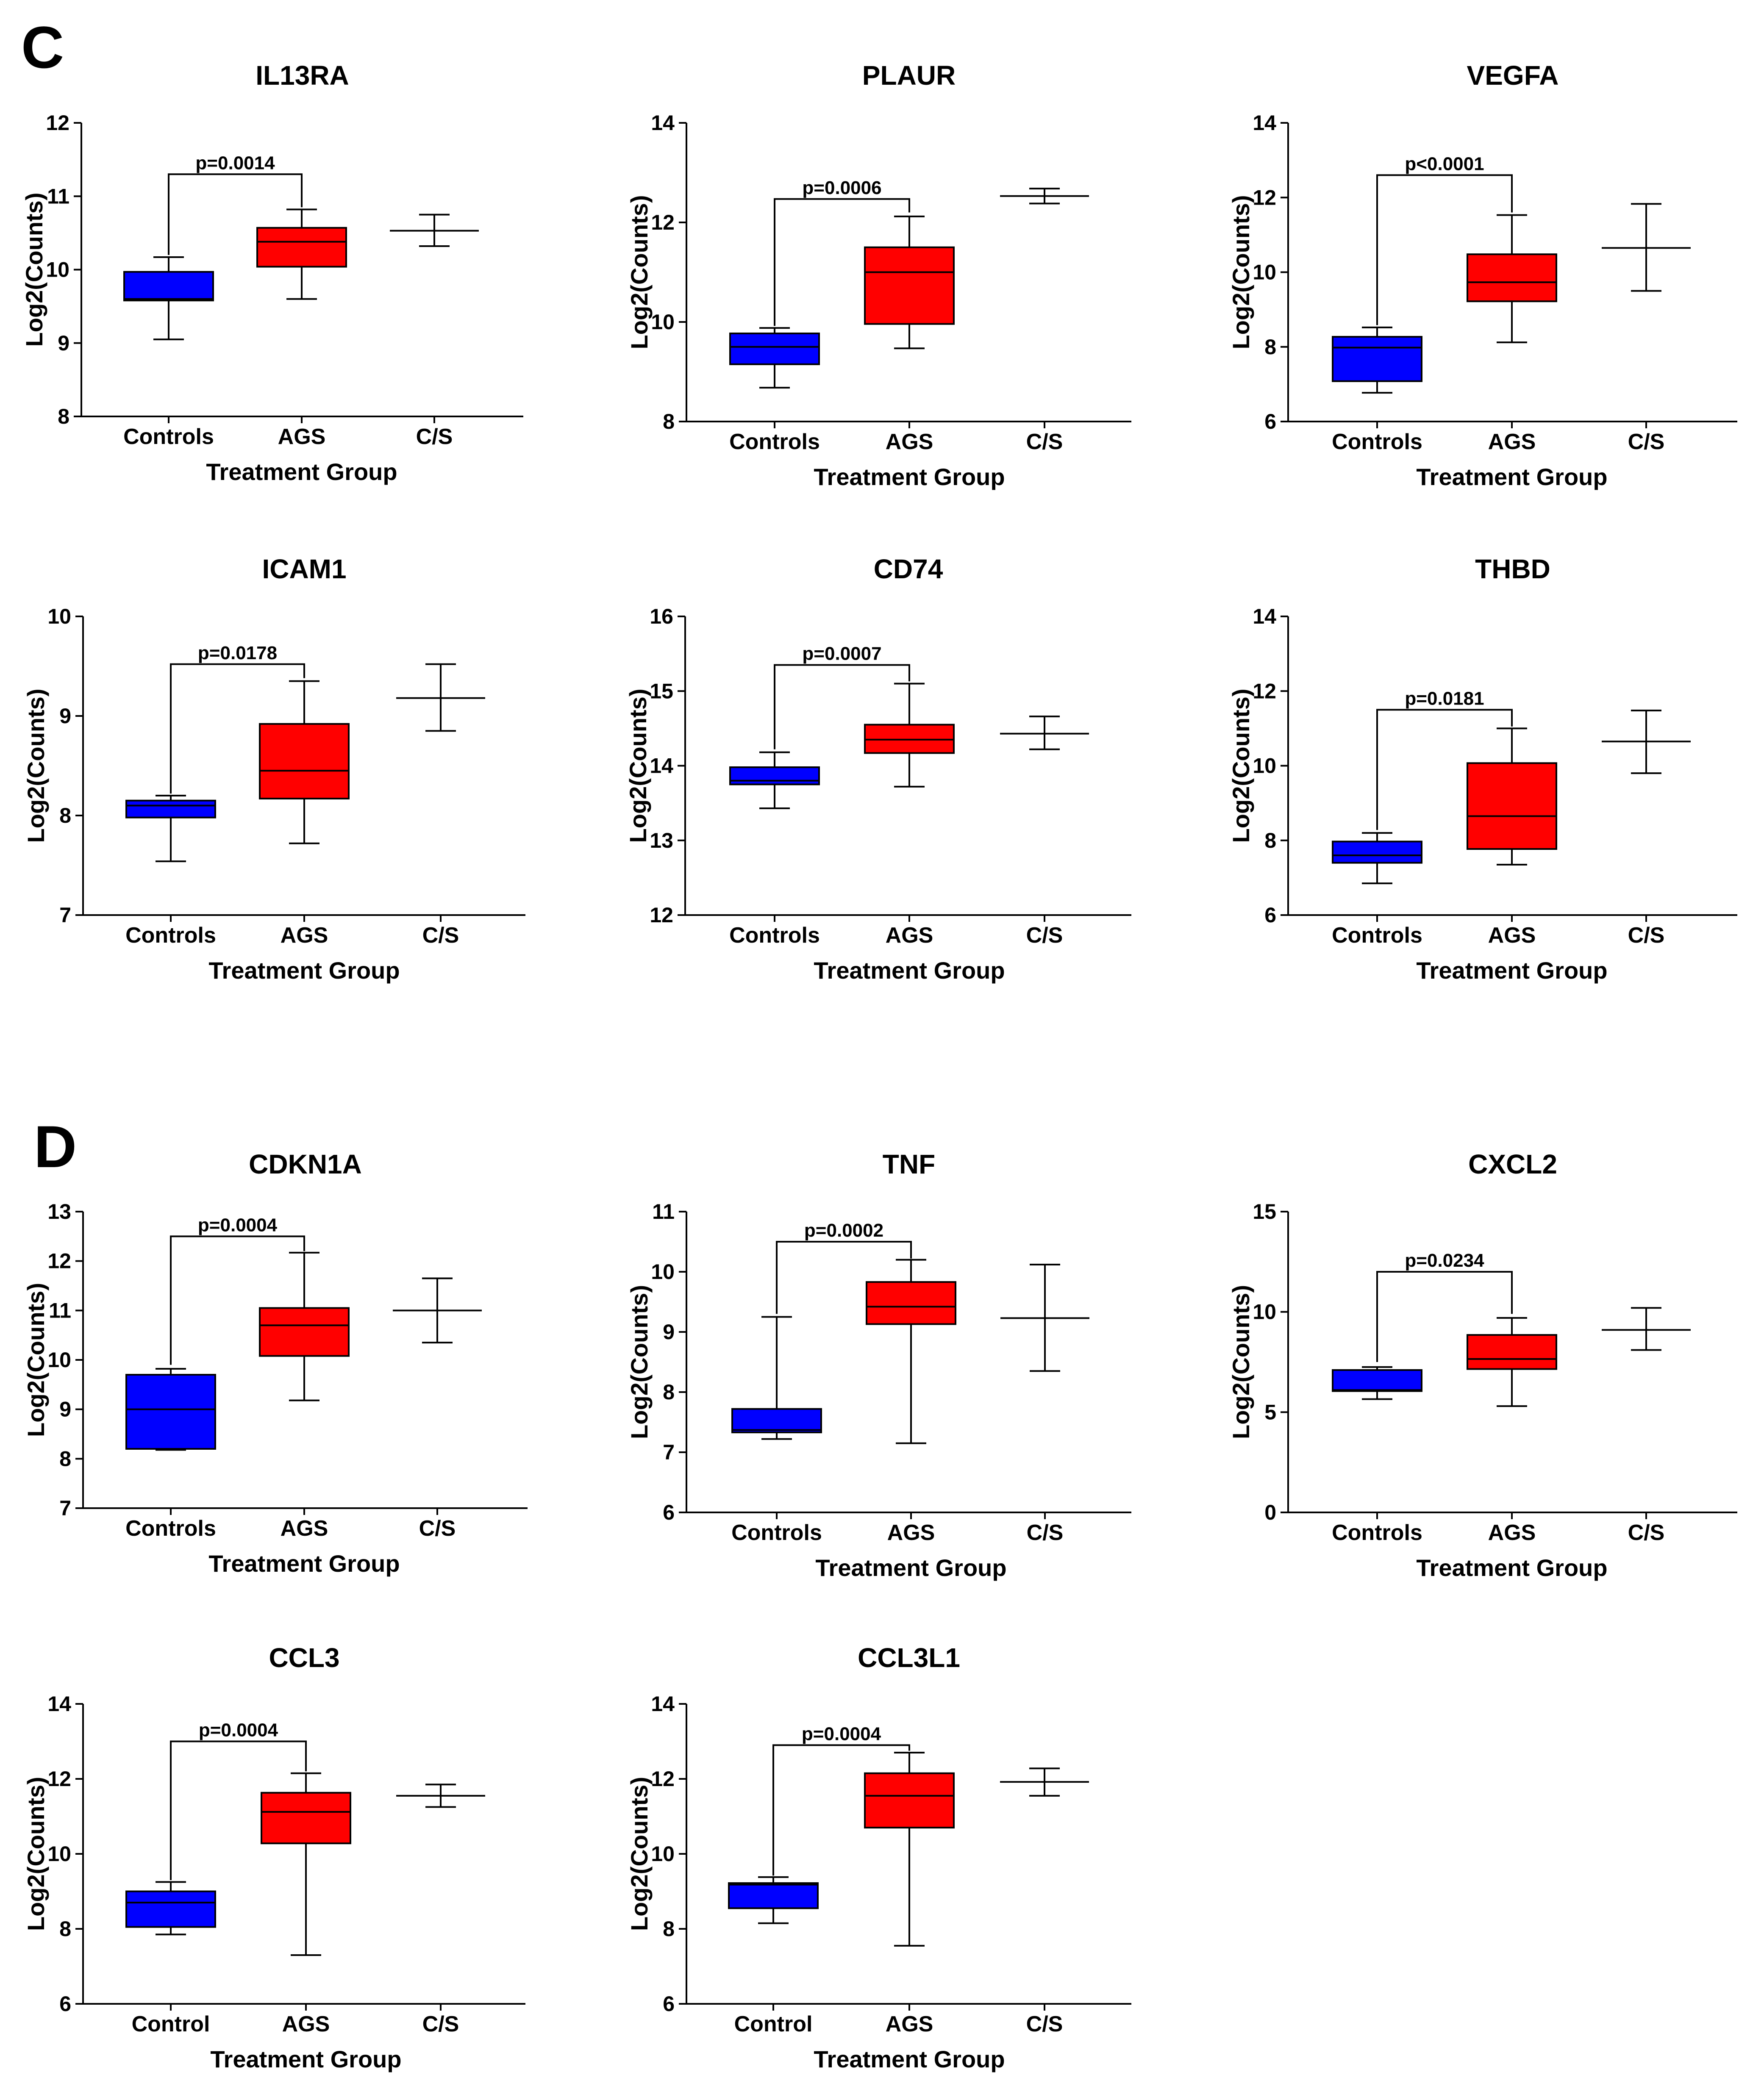  Describe the element at coordinates (235, 163) in the screenshot. I see `significance-label: p=0.0014` at that location.